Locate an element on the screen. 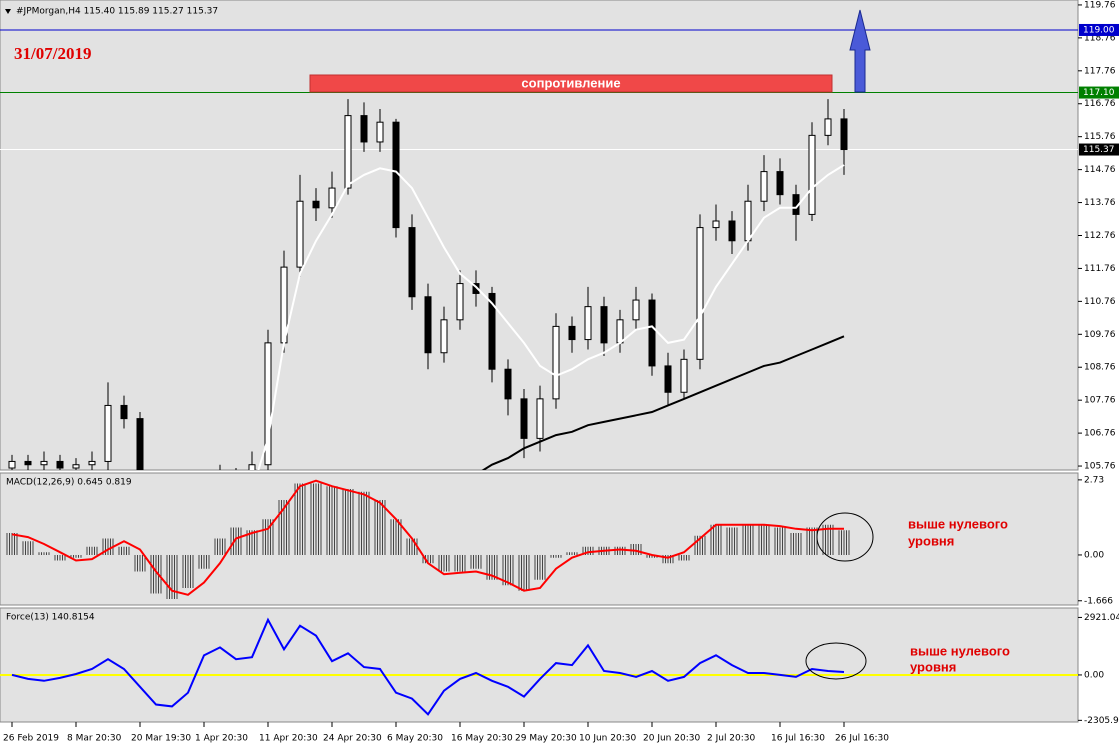  x-tick-label: 20 Jun 20:30 is located at coordinates (671, 739).